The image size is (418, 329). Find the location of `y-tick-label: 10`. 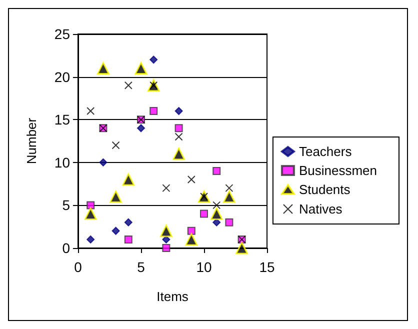

y-tick-label: 10 is located at coordinates (62, 162).